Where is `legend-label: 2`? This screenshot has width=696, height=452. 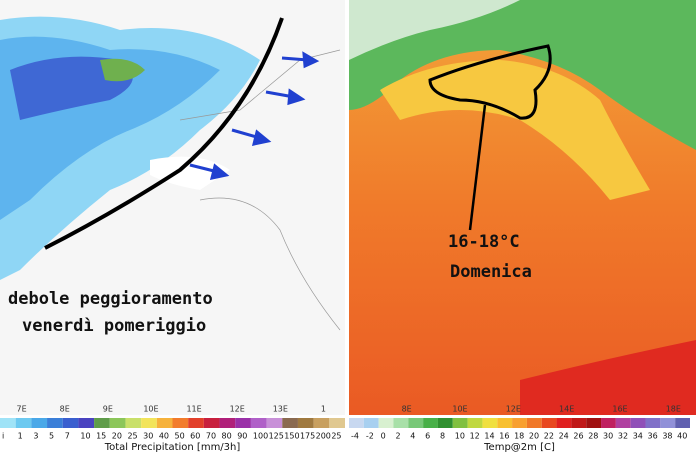
legend-label: 2 is located at coordinates (397, 436).